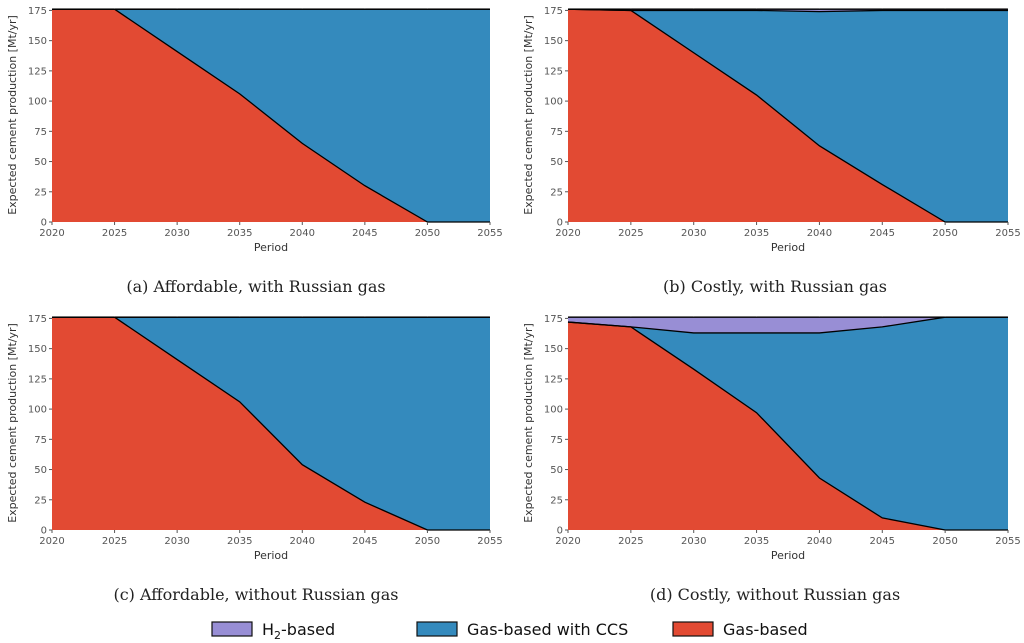  Describe the element at coordinates (775, 286) in the screenshot. I see `panel-caption: (b) Costly, with Russian gas` at that location.